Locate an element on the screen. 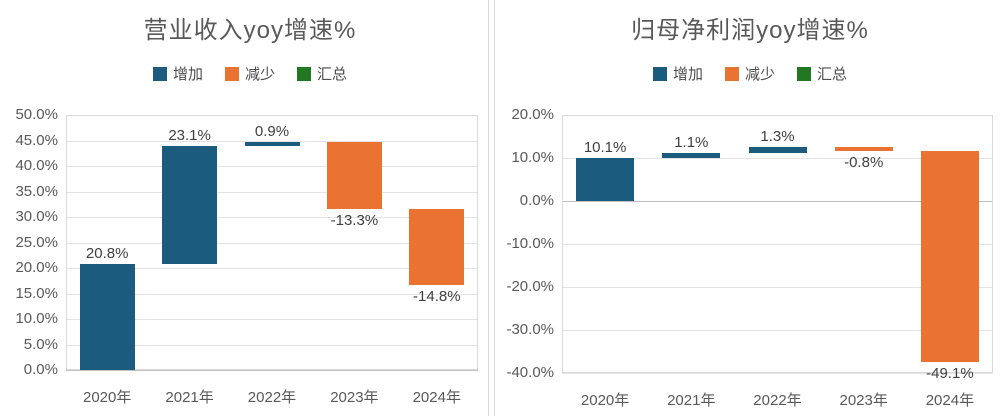 The image size is (1000, 416). y-axis-tick-label: 25.0% is located at coordinates (36, 242).